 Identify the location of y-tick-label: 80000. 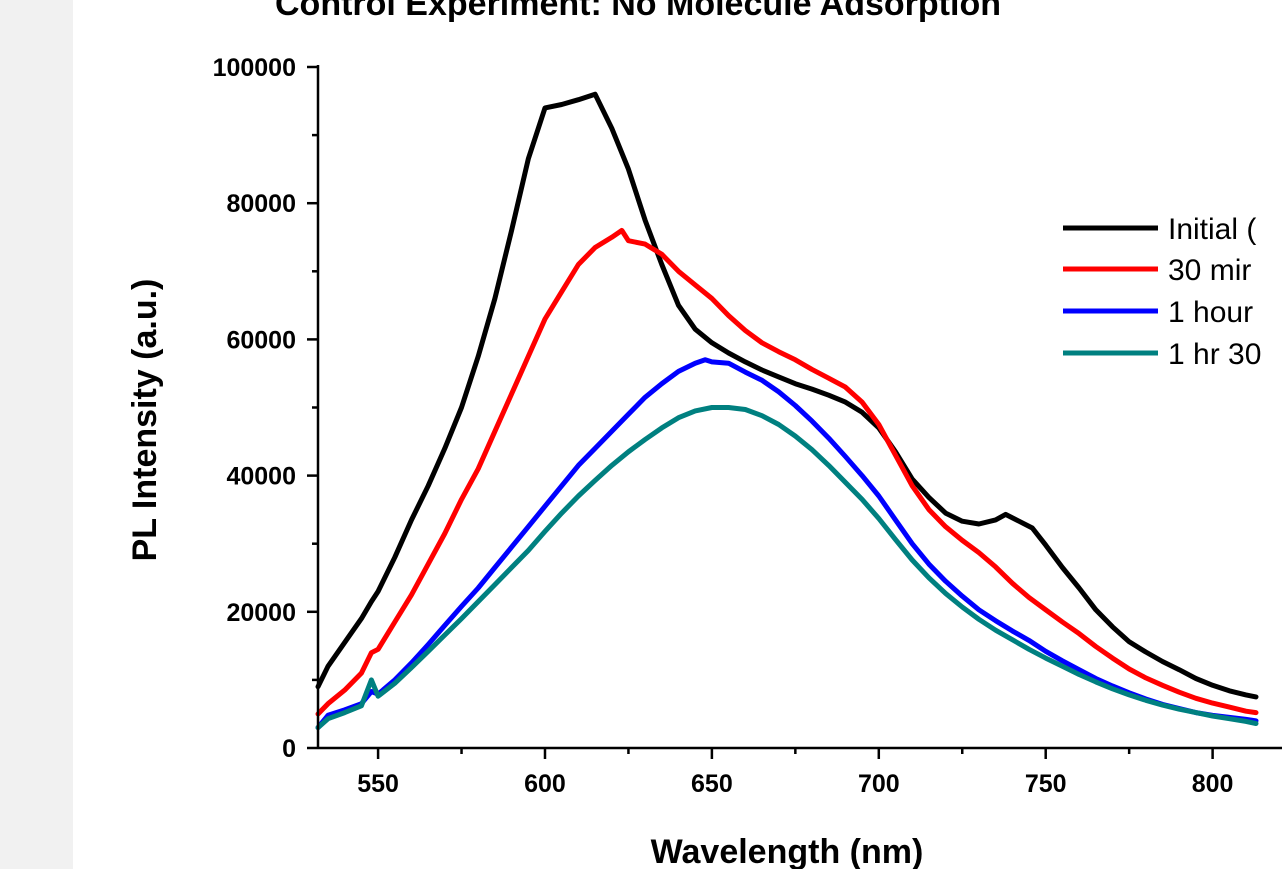
(261, 204).